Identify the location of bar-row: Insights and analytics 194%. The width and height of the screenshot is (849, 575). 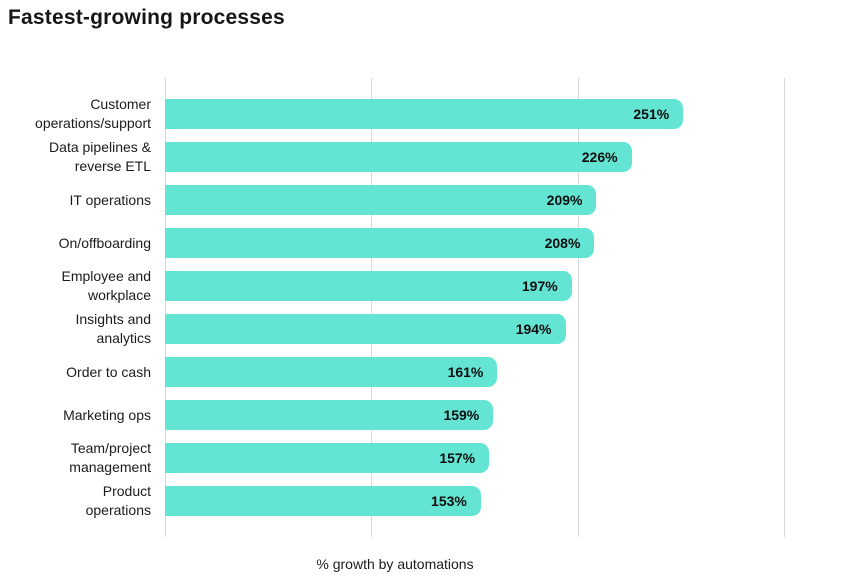
(402, 328).